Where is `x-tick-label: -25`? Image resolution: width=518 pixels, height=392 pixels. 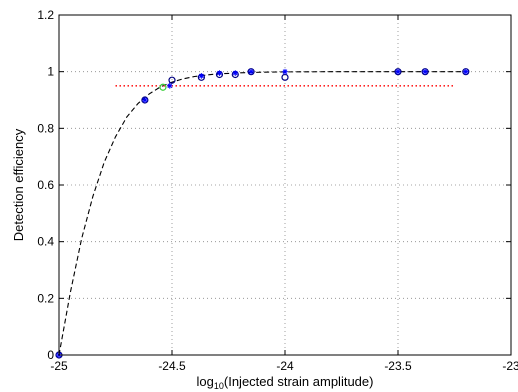
x-tick-label: -25 is located at coordinates (59, 366).